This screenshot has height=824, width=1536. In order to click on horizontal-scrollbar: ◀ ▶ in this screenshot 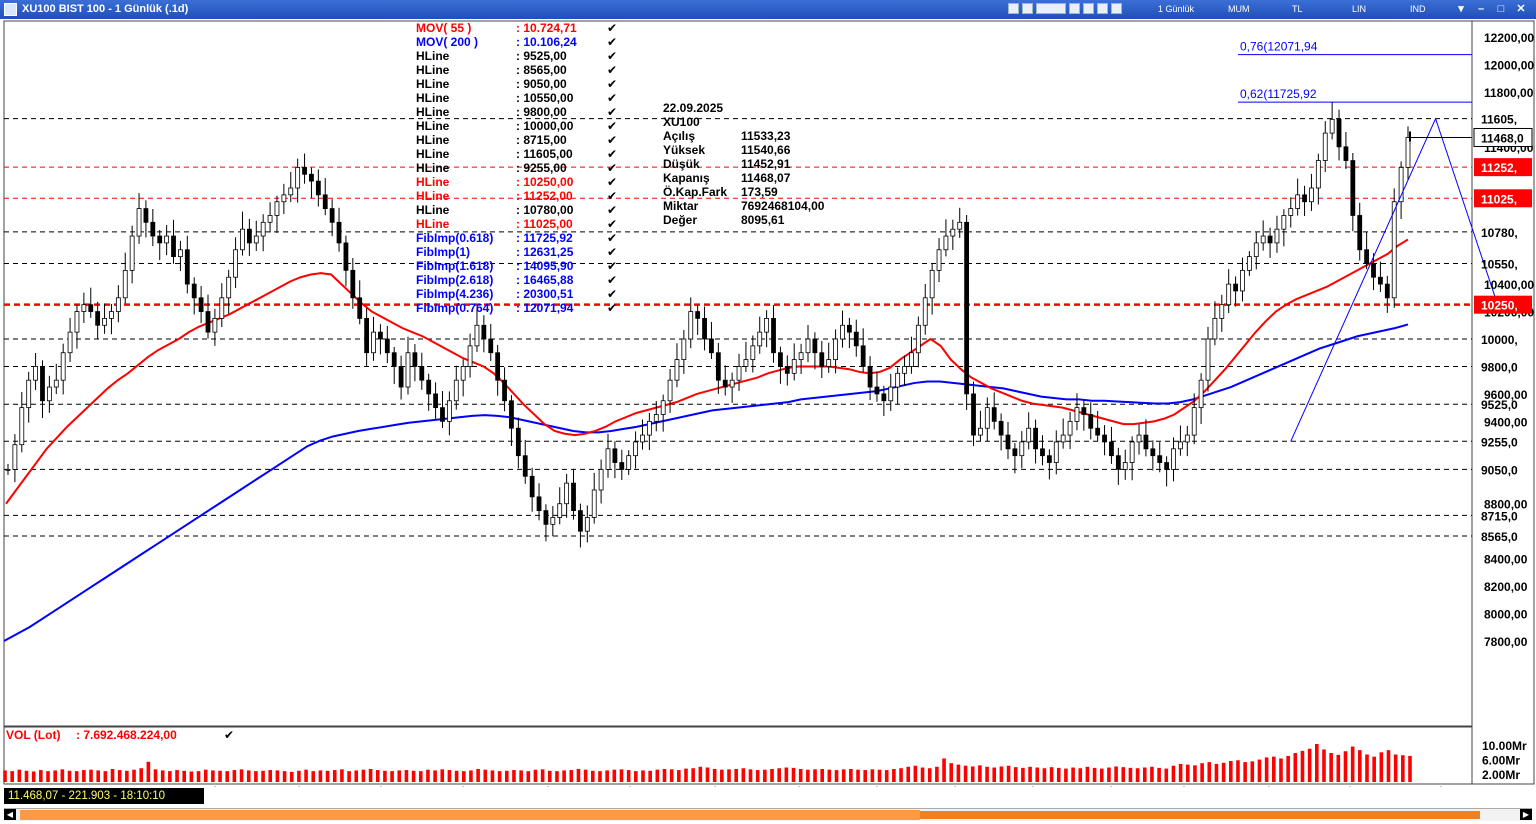, I will do `click(768, 814)`.